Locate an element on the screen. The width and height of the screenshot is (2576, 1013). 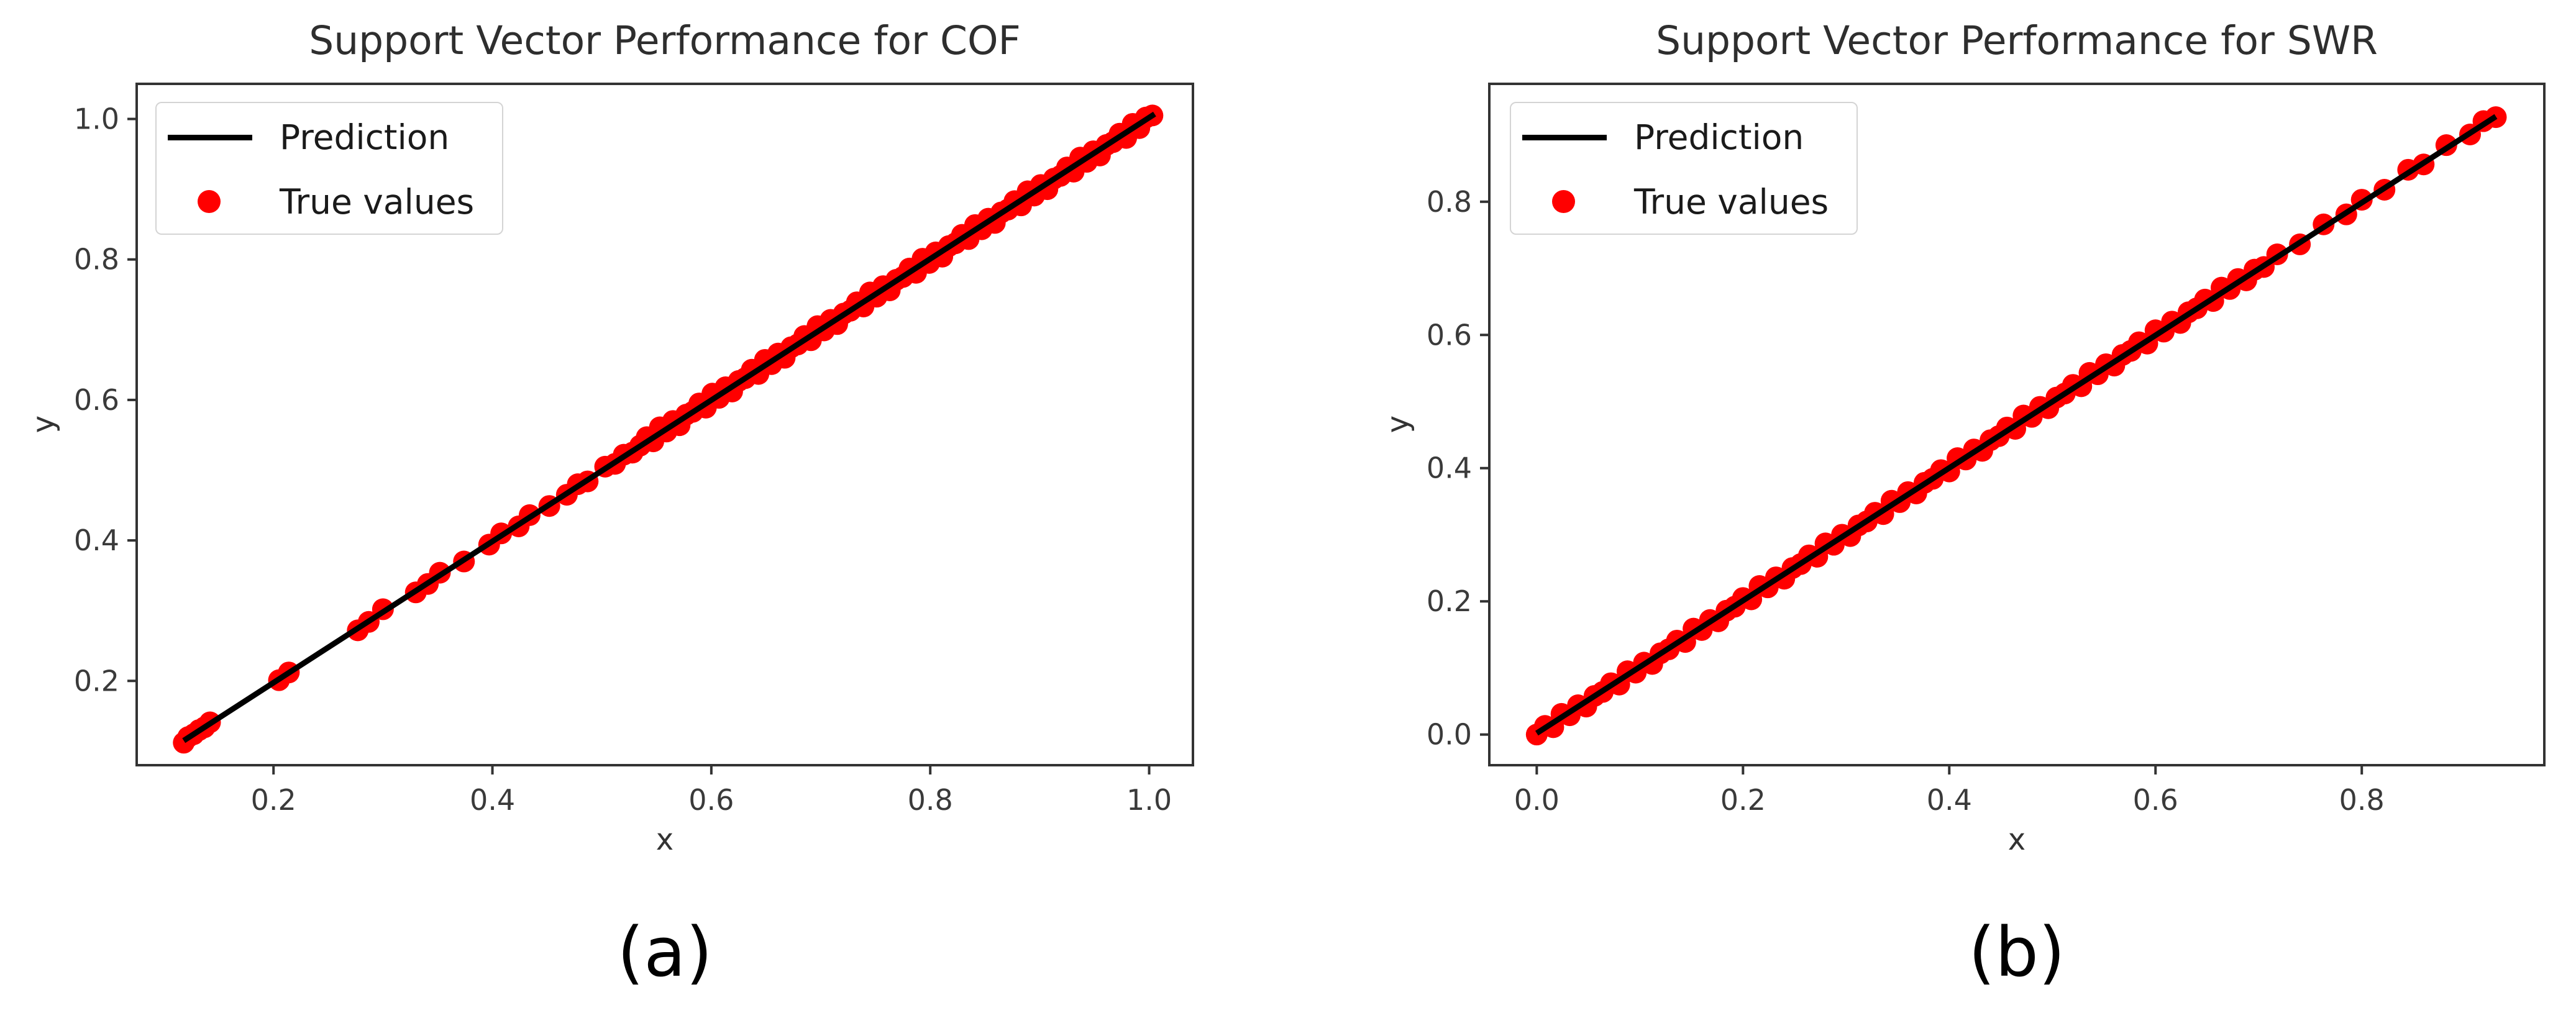
figure-a-caption: (a) is located at coordinates (665, 952).